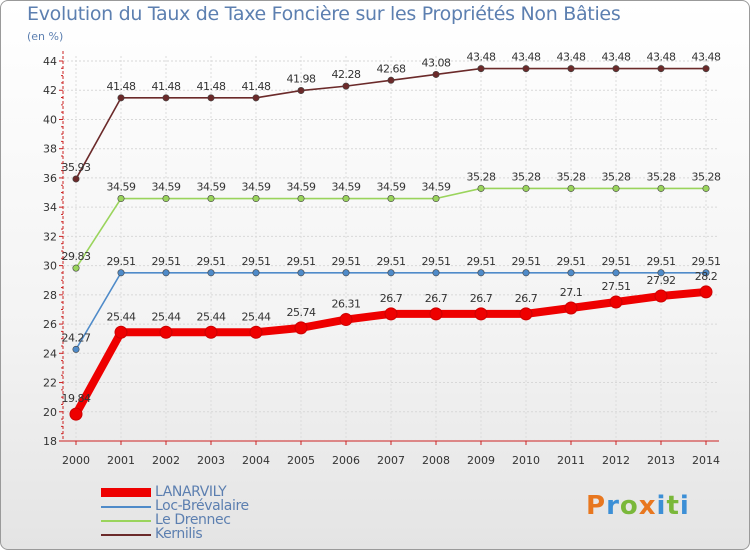 The height and width of the screenshot is (550, 750). Describe the element at coordinates (301, 273) in the screenshot. I see `point-loc-br-valaire-2005` at that location.